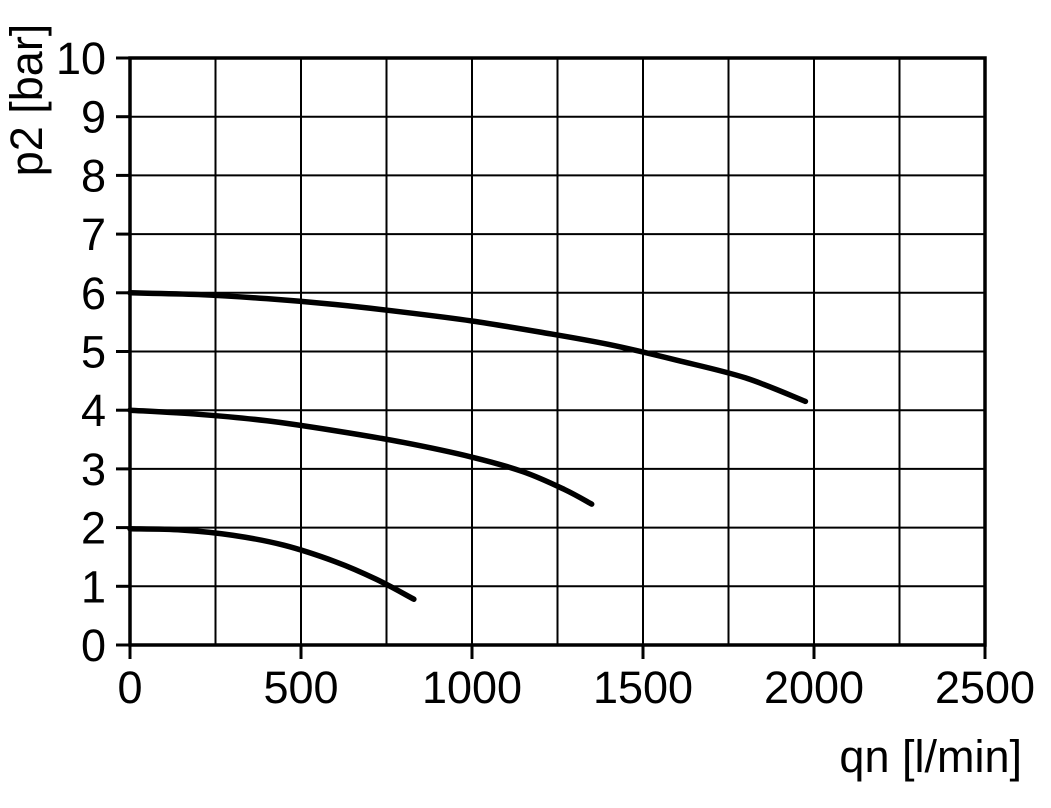 The width and height of the screenshot is (1051, 808). Describe the element at coordinates (93, 528) in the screenshot. I see `y-tick-label: 2` at that location.